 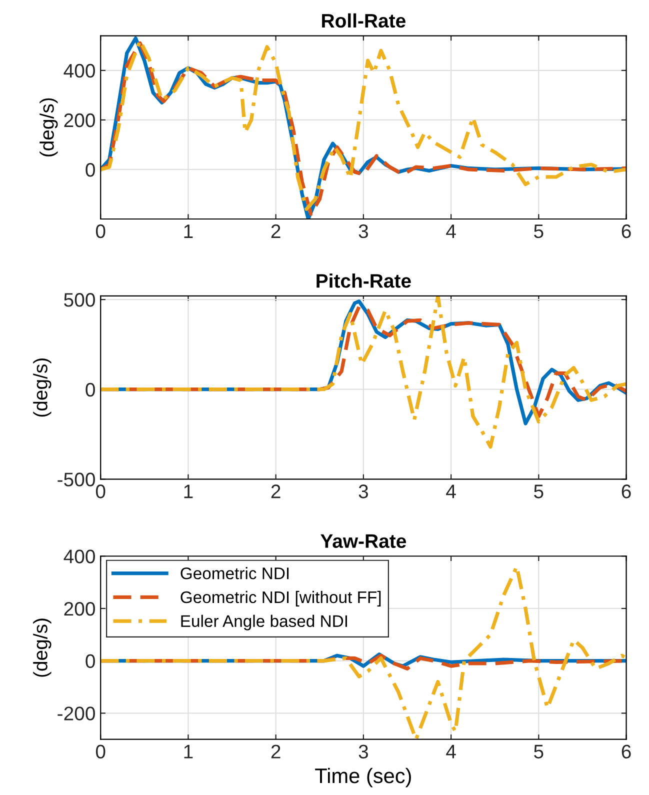 I want to click on y-tick-label: -200, so click(x=76, y=713).